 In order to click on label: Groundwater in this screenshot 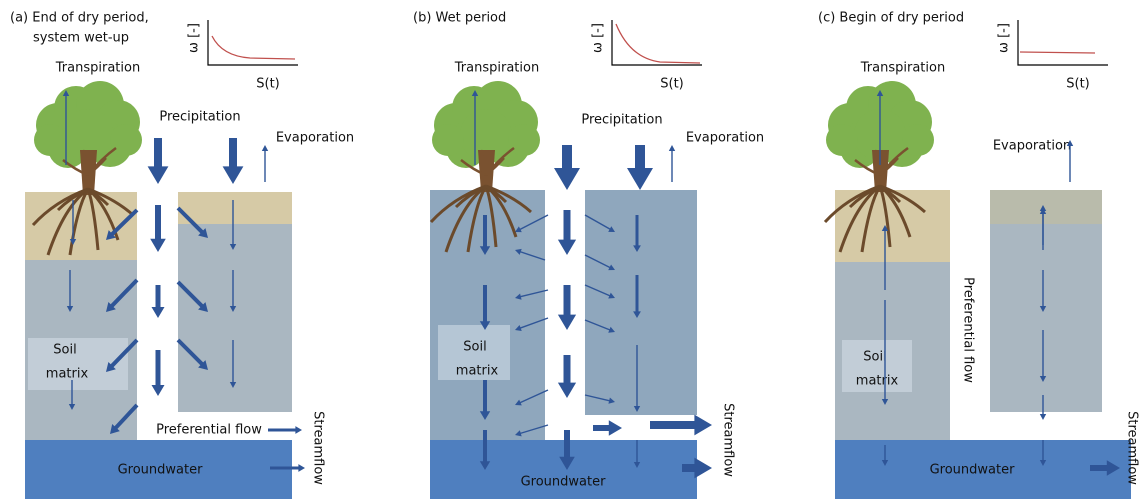, I will do `click(973, 470)`.